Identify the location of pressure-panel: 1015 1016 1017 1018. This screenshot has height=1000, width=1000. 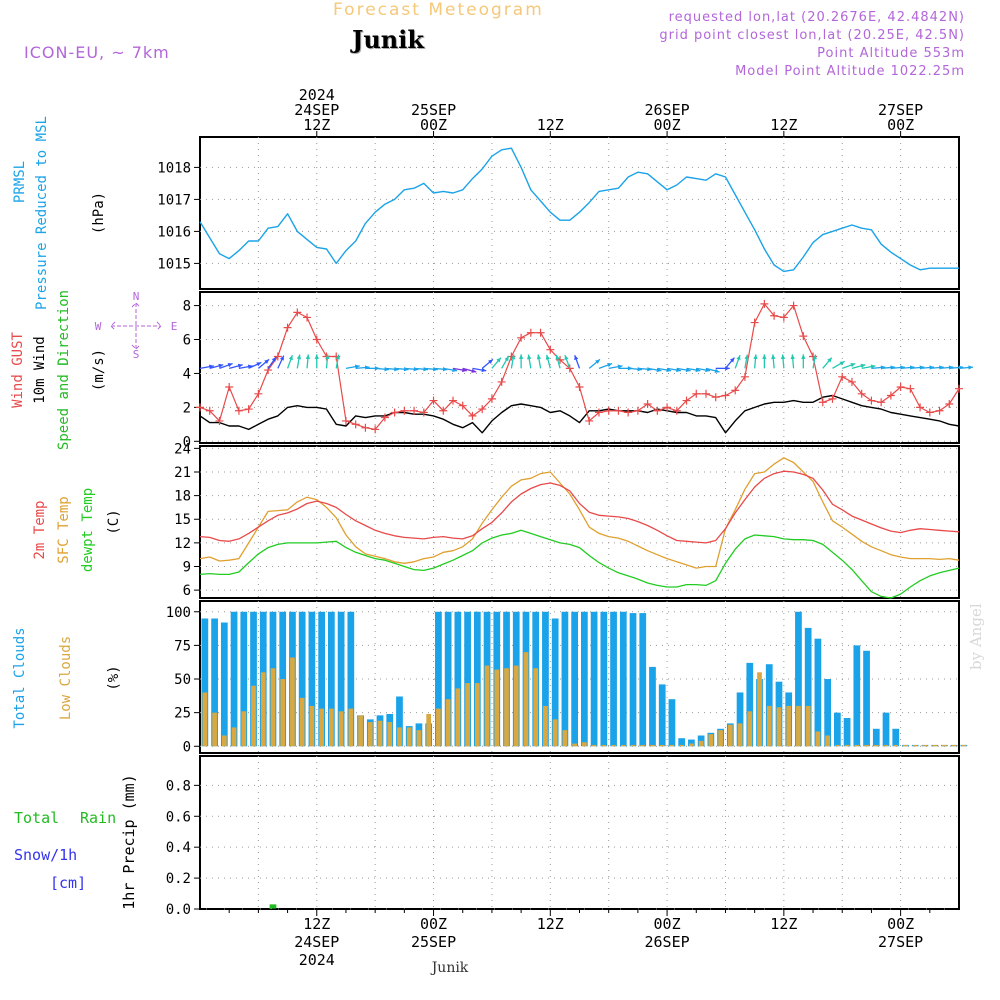
(558, 213).